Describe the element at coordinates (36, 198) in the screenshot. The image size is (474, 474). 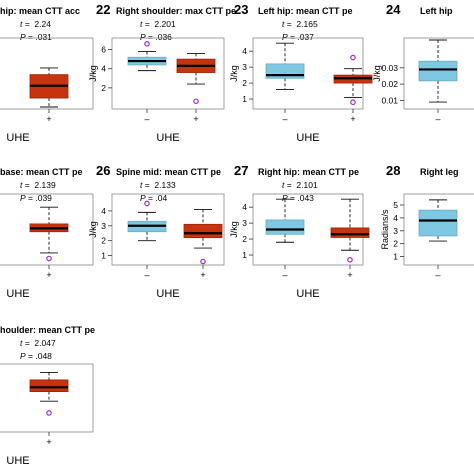
I see `panel-p-value: P = .039` at that location.